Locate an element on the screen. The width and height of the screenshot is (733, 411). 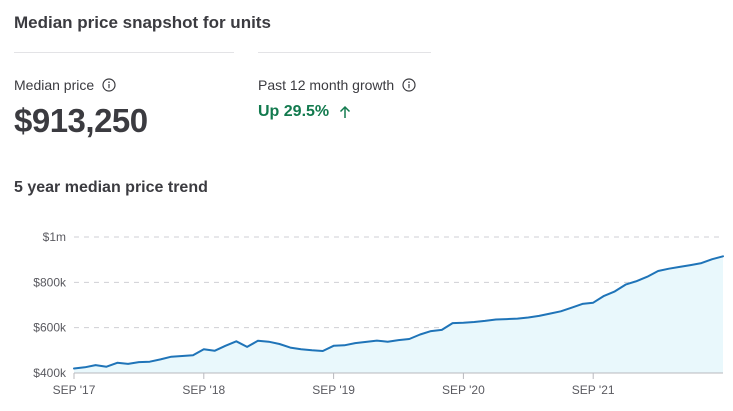
y-tick-label-1: $600k is located at coordinates (50, 328).